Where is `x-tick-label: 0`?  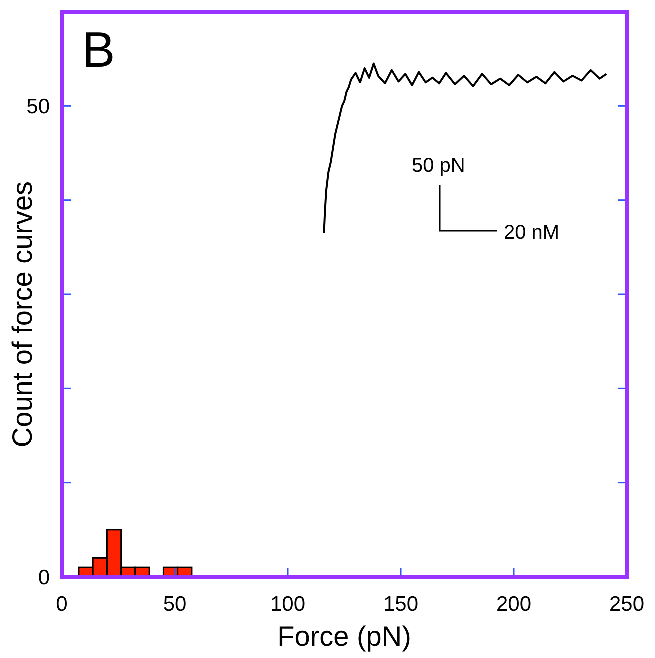 x-tick-label: 0 is located at coordinates (62, 604).